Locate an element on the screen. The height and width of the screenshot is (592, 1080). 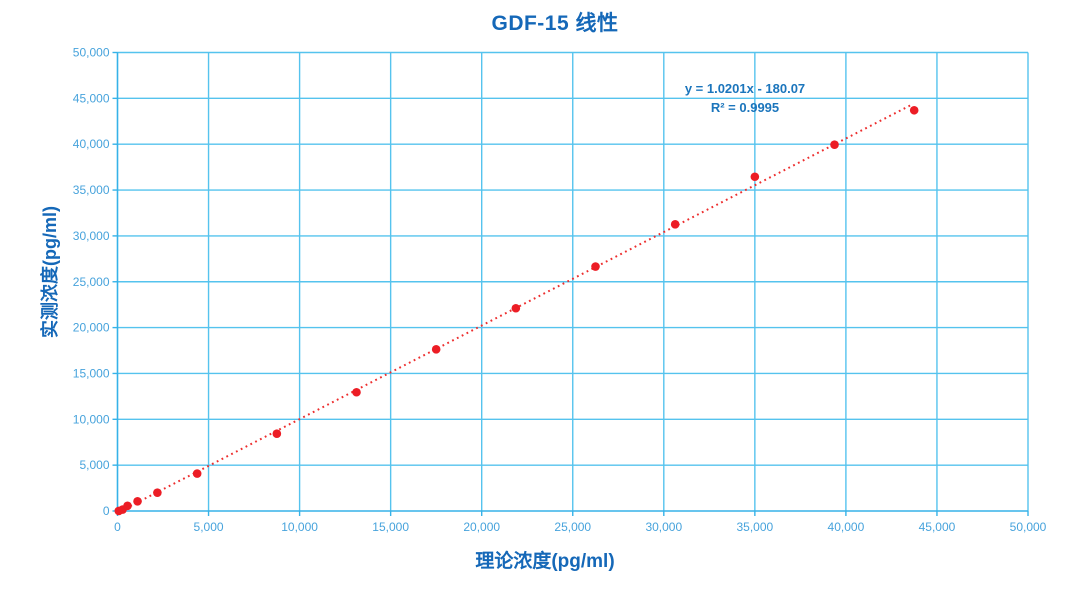
x-tick-label: 40,000 is located at coordinates (846, 527).